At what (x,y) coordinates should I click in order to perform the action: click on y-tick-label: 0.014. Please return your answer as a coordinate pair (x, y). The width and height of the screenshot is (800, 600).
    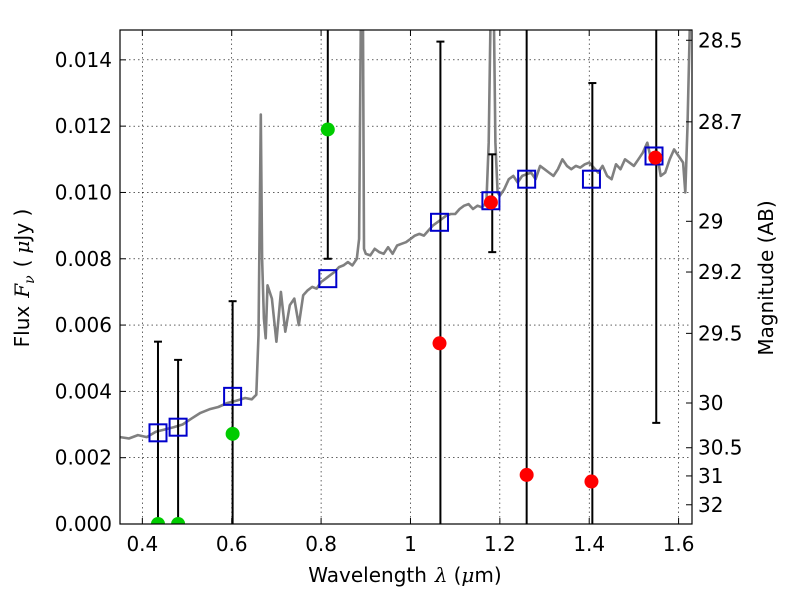
    Looking at the image, I should click on (83, 60).